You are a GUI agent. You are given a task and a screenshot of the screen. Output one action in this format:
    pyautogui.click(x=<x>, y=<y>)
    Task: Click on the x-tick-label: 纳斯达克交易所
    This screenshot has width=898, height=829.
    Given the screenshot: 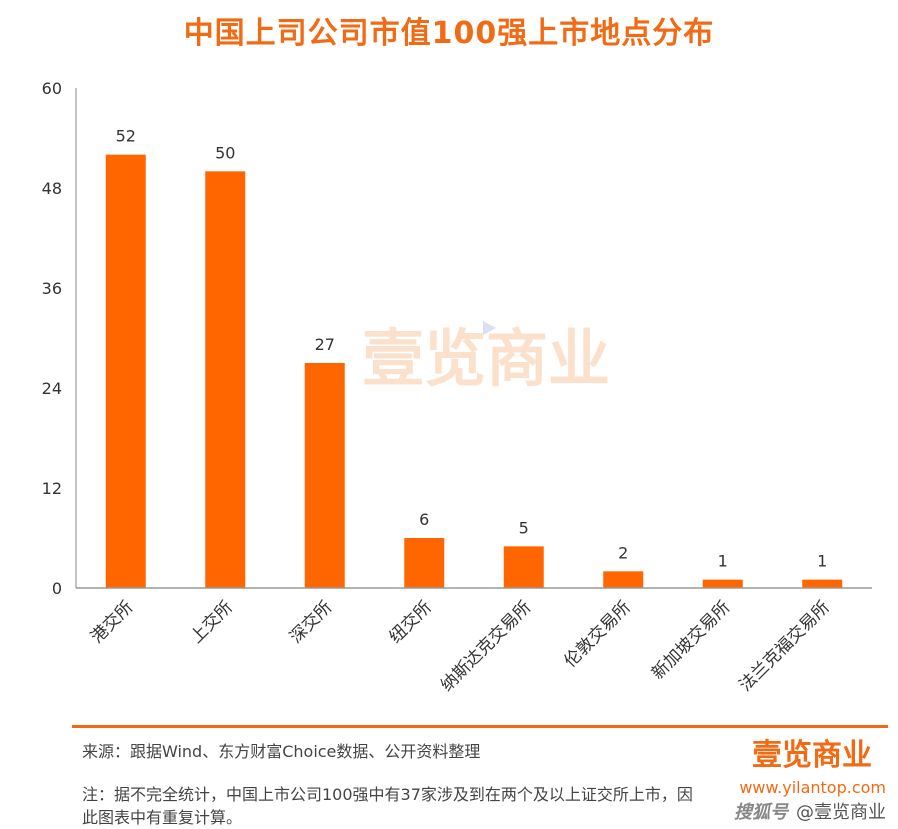 What is the action you would take?
    pyautogui.click(x=486, y=646)
    